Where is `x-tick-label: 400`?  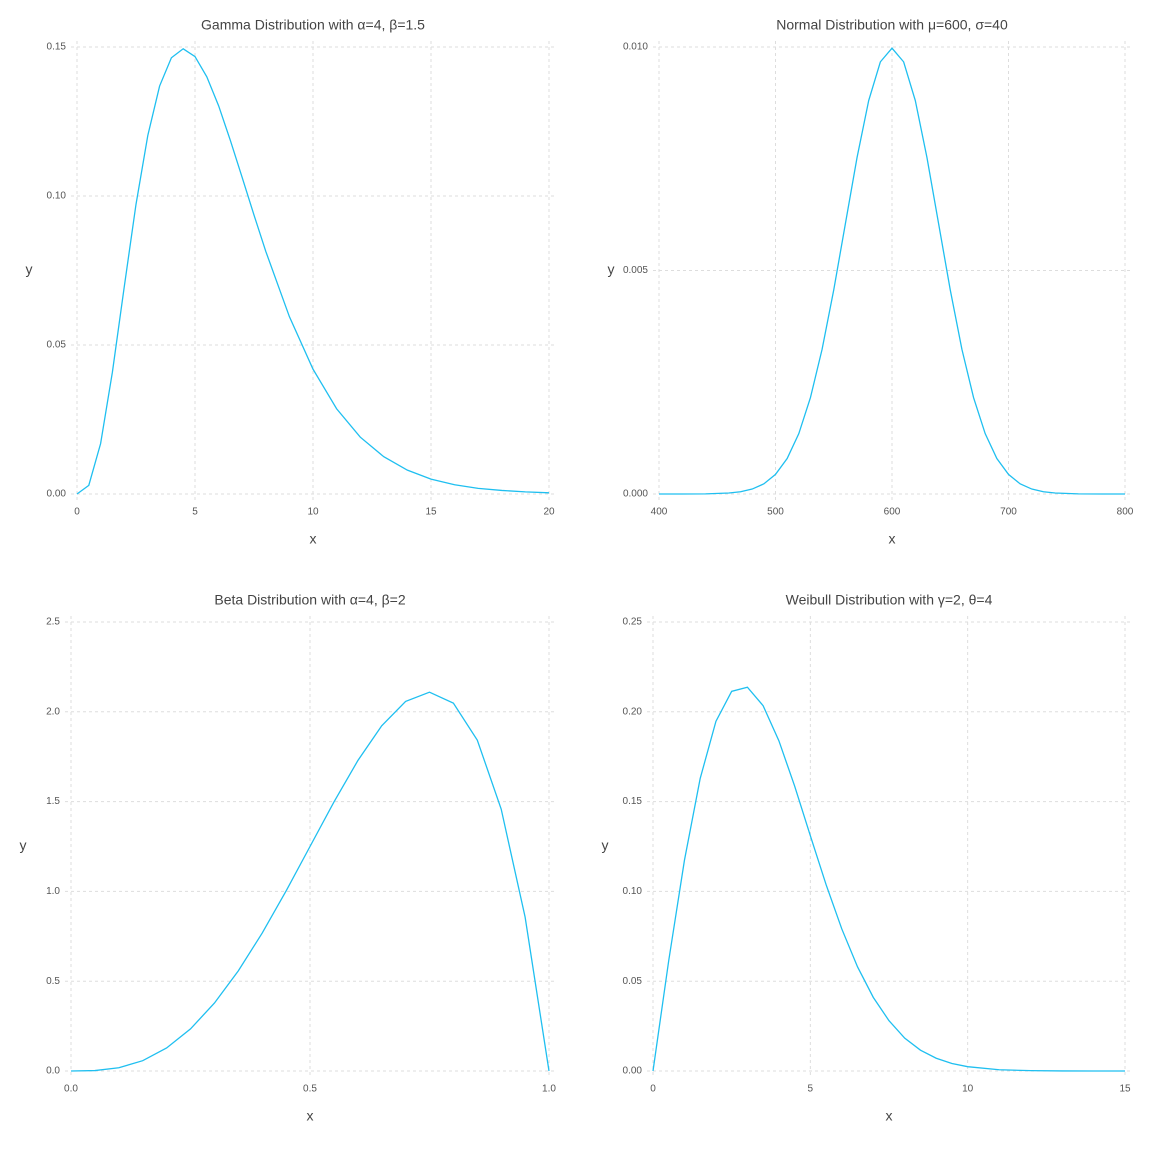
x-tick-label: 400 is located at coordinates (659, 512).